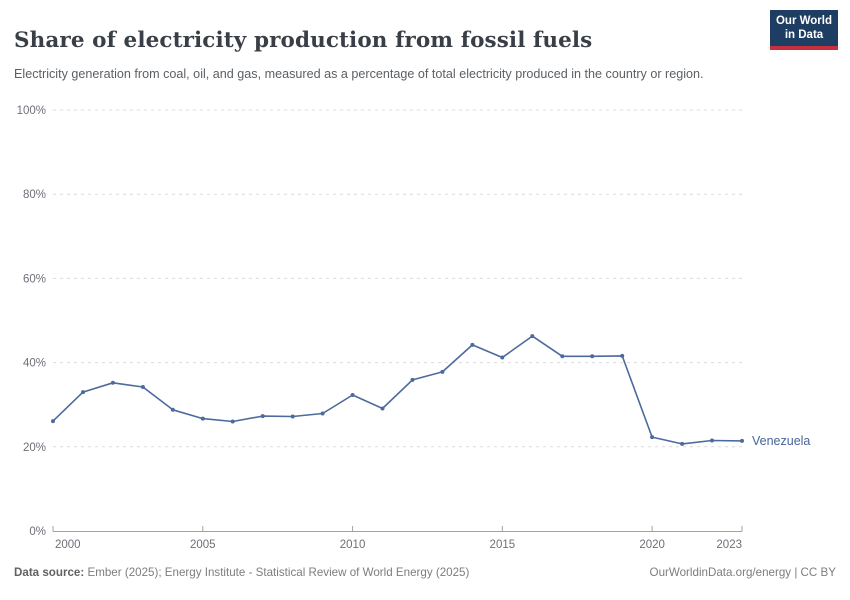 This screenshot has height=600, width=850. Describe the element at coordinates (803, 20) in the screenshot. I see `owid-logo-line1: Our World` at that location.